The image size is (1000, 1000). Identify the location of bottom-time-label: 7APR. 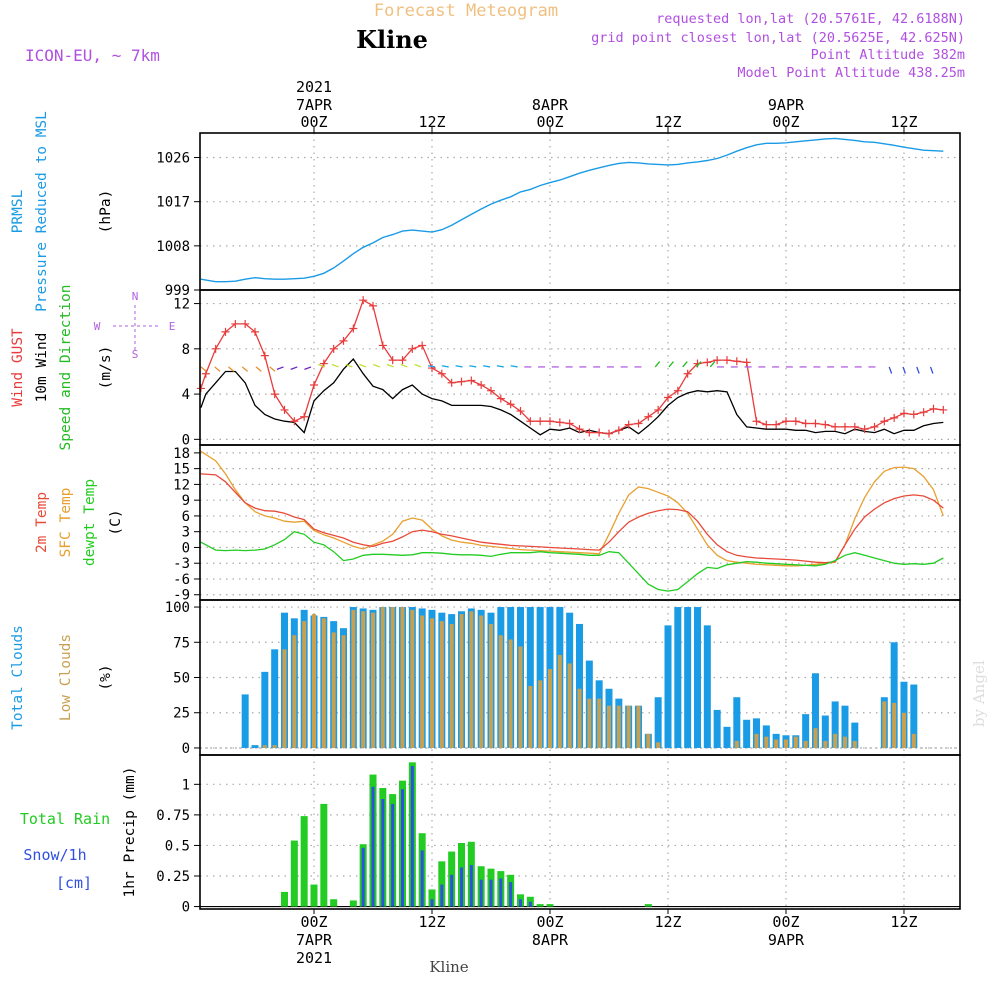
(314, 940).